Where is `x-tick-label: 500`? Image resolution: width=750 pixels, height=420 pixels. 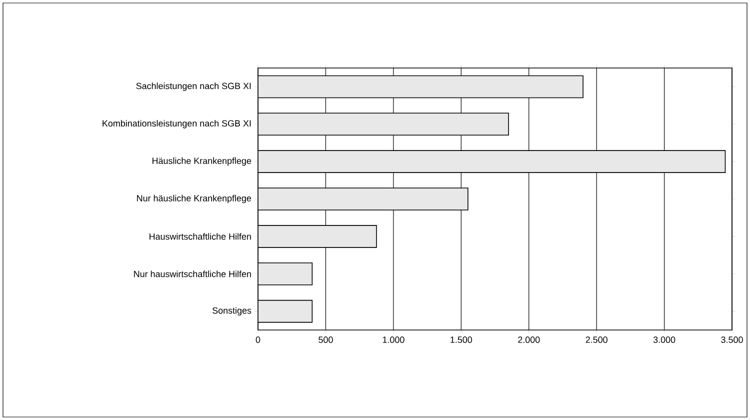 x-tick-label: 500 is located at coordinates (325, 339).